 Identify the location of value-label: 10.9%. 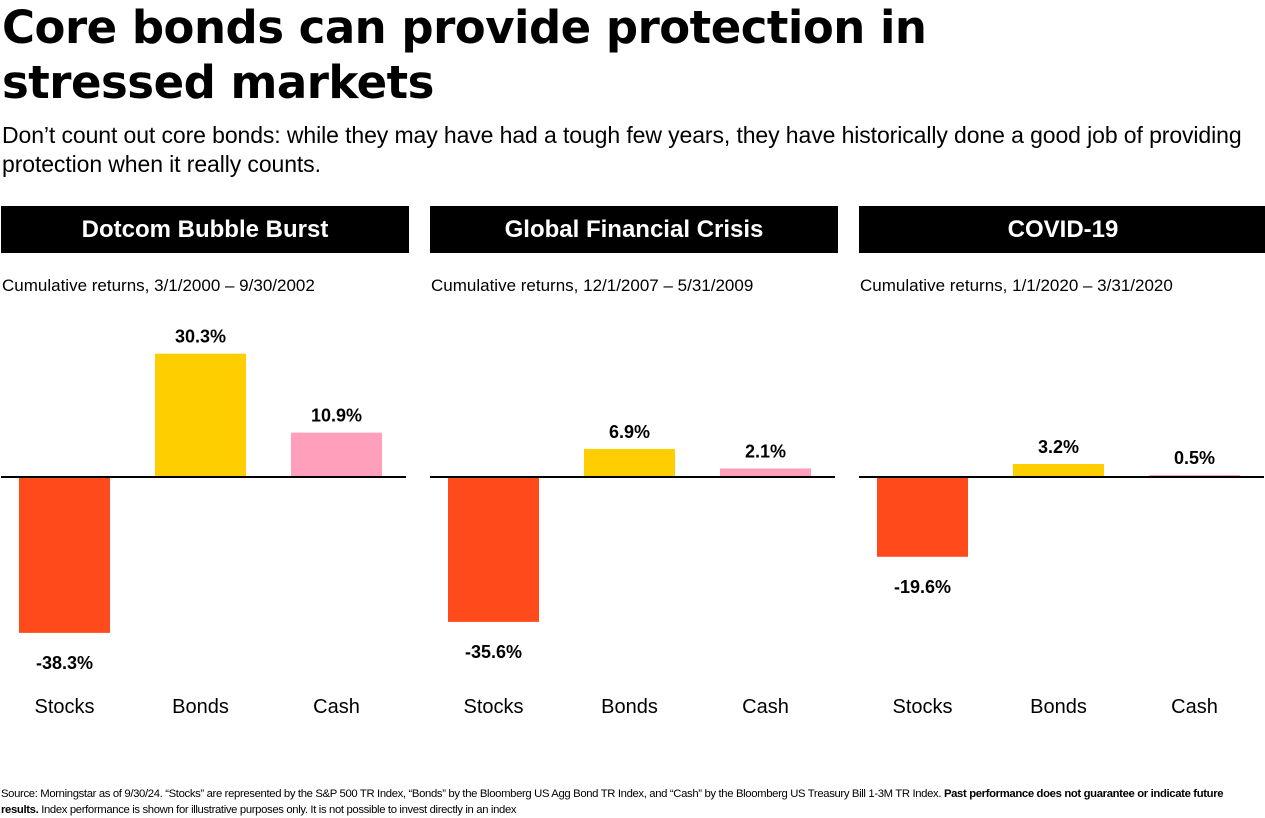
(336, 416).